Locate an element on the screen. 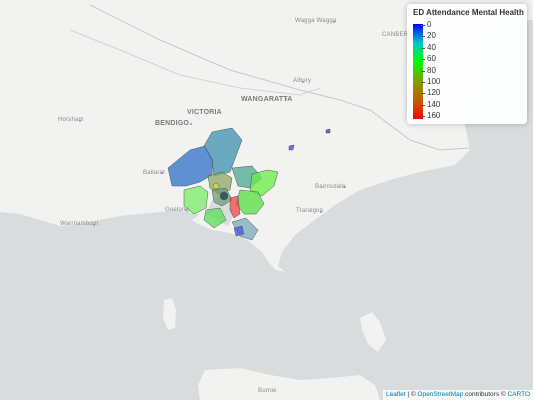 This screenshot has width=533, height=400. legend-tick-label: 140 is located at coordinates (434, 104).